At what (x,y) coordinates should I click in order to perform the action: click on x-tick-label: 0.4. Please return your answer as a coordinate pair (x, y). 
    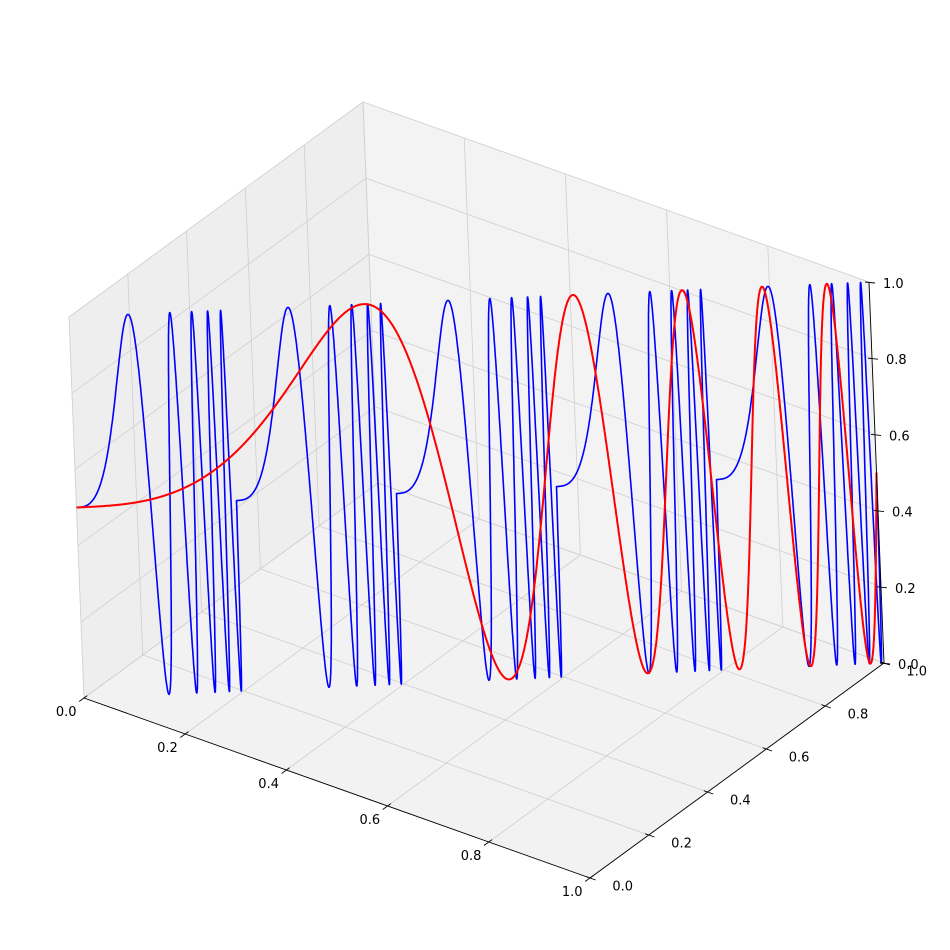
    Looking at the image, I should click on (268, 784).